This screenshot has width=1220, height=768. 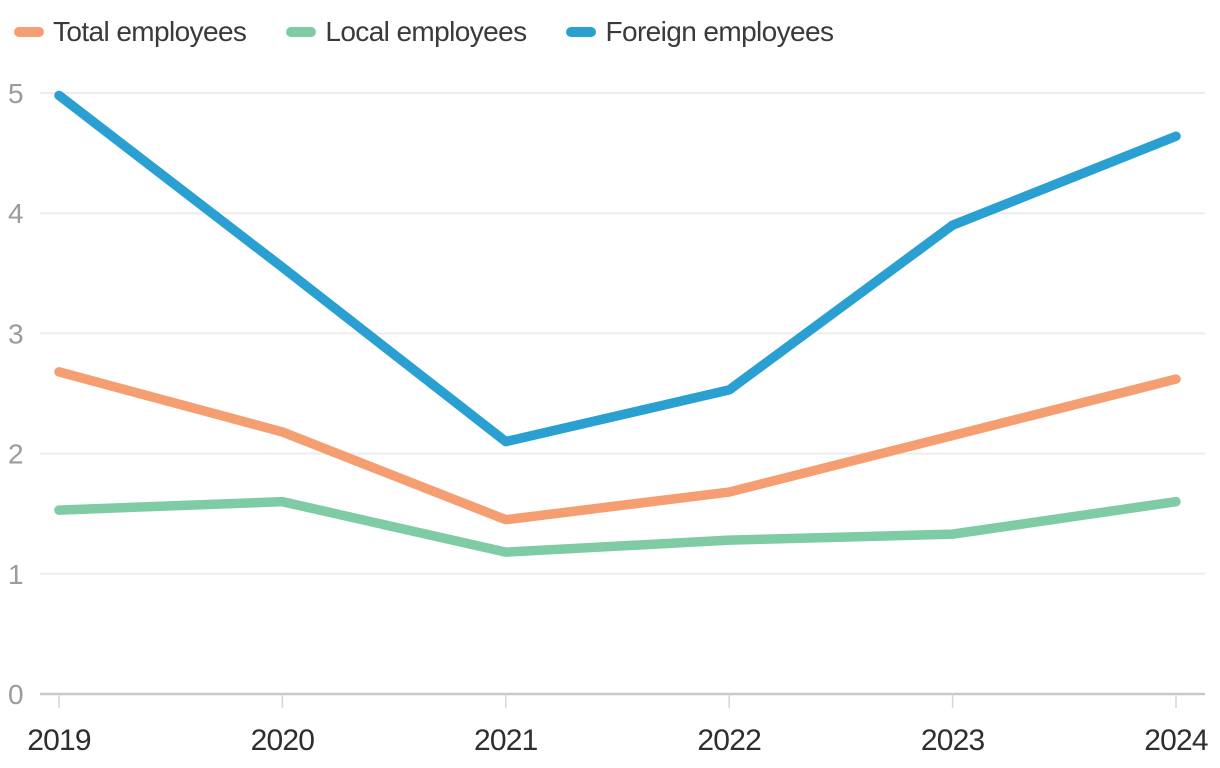 I want to click on legend-item-local-employees: Local employees, so click(x=406, y=32).